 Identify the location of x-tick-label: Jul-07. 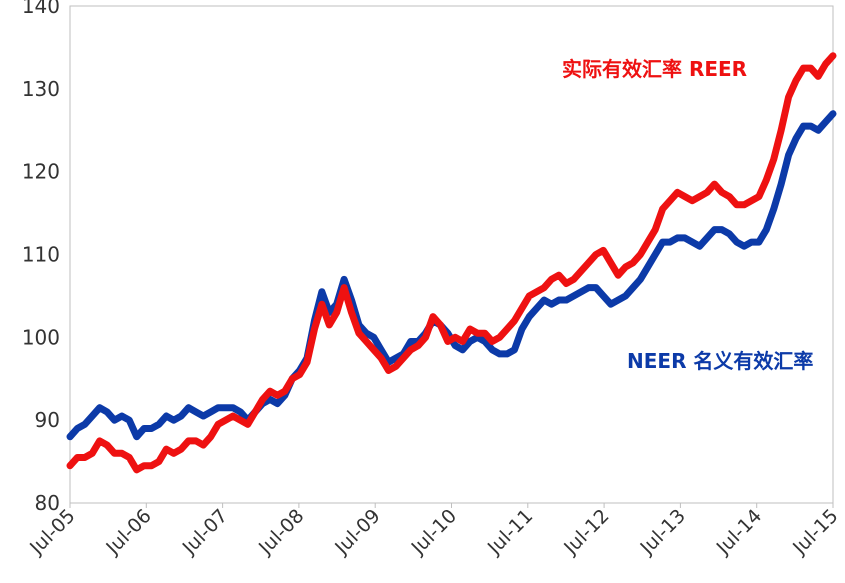
(205, 532).